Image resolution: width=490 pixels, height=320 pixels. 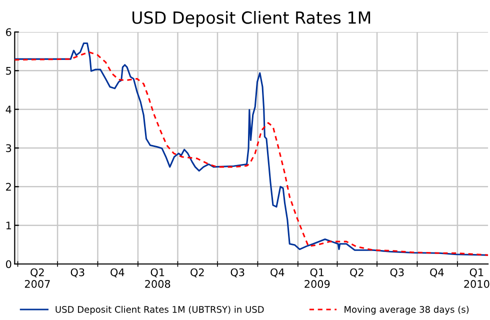 What do you see at coordinates (9, 264) in the screenshot?
I see `y-tick-label: 0` at bounding box center [9, 264].